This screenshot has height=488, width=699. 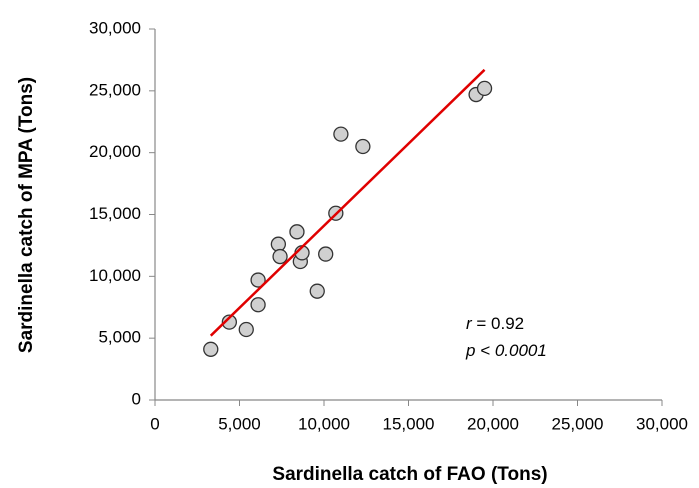 I want to click on x-tick-label: 15,000, so click(x=409, y=423).